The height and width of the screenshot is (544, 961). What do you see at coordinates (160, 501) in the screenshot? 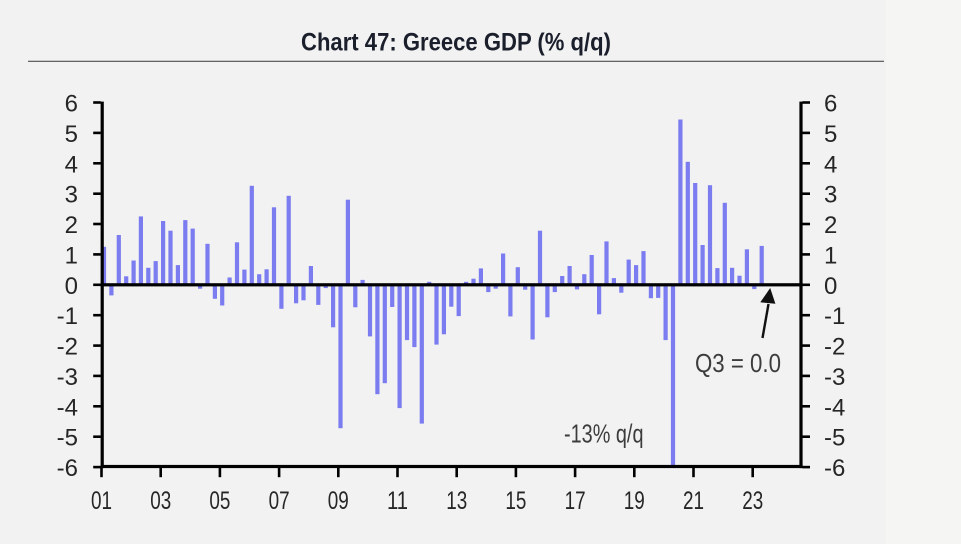
I see `svg-text: 03` at bounding box center [160, 501].